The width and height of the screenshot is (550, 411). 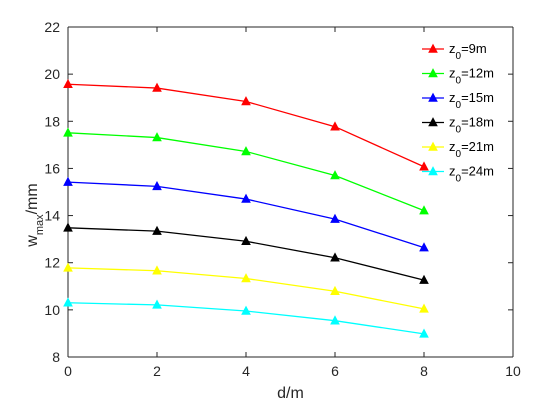 I want to click on y-axis-label-main: w, so click(x=32, y=241).